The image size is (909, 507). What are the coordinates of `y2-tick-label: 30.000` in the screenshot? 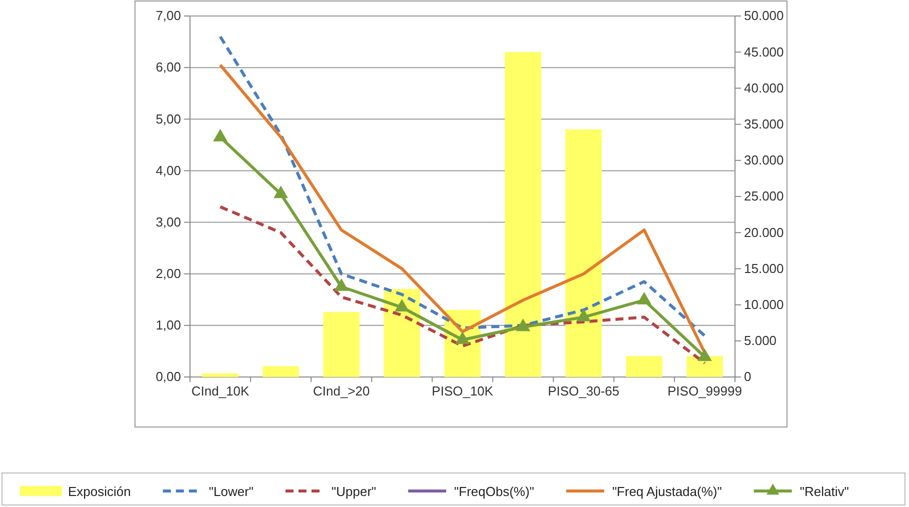 It's located at (764, 160).